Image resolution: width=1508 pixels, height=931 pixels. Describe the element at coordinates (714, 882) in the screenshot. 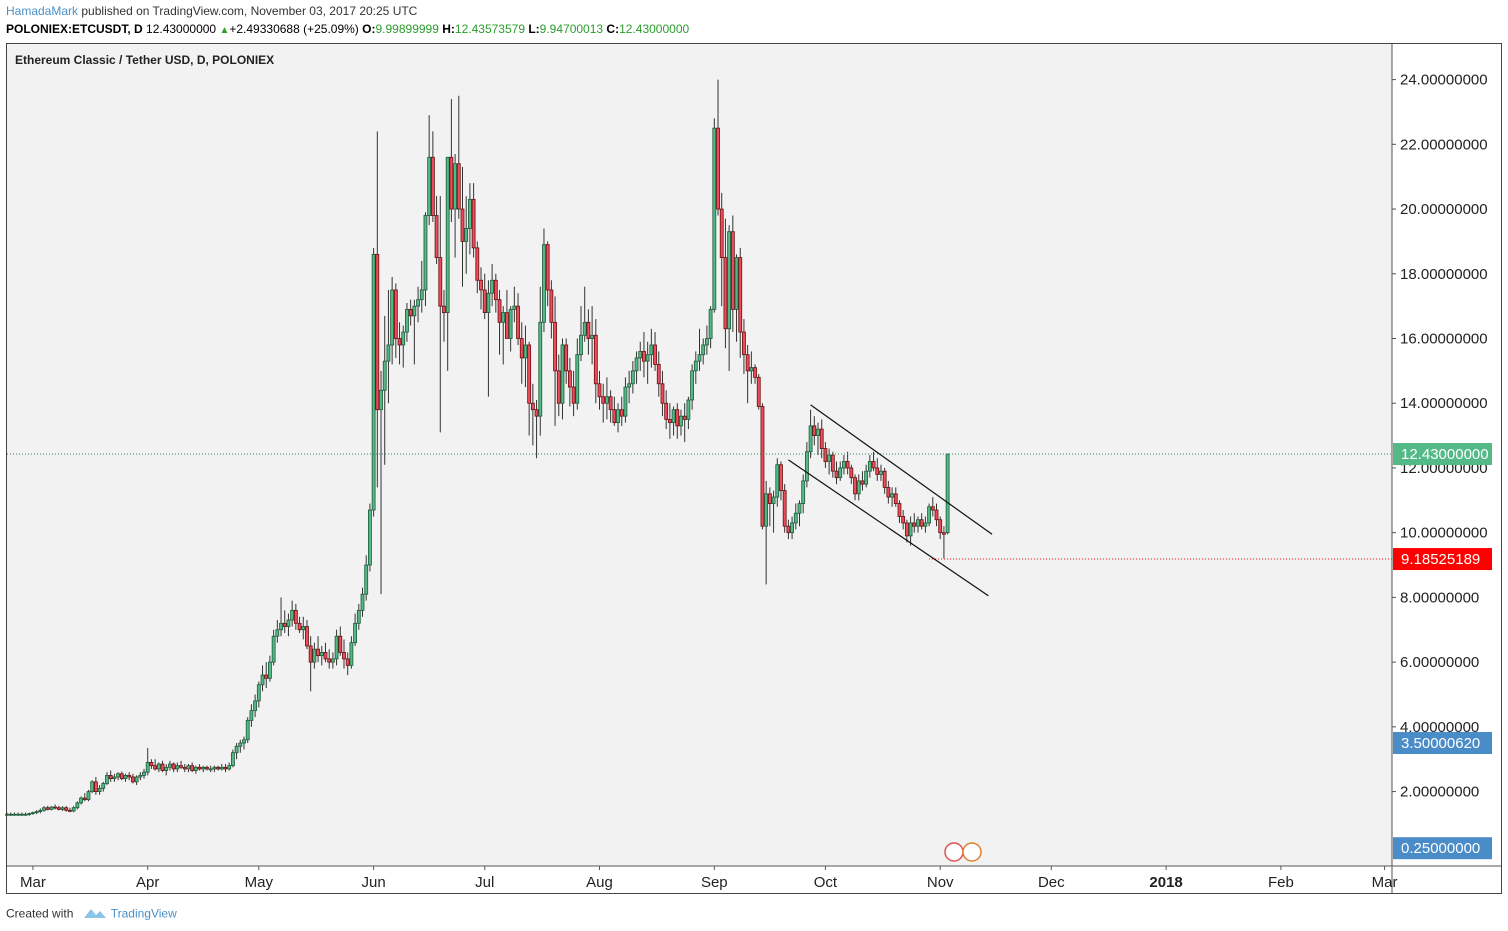

I see `x-tick-label: Sep` at that location.